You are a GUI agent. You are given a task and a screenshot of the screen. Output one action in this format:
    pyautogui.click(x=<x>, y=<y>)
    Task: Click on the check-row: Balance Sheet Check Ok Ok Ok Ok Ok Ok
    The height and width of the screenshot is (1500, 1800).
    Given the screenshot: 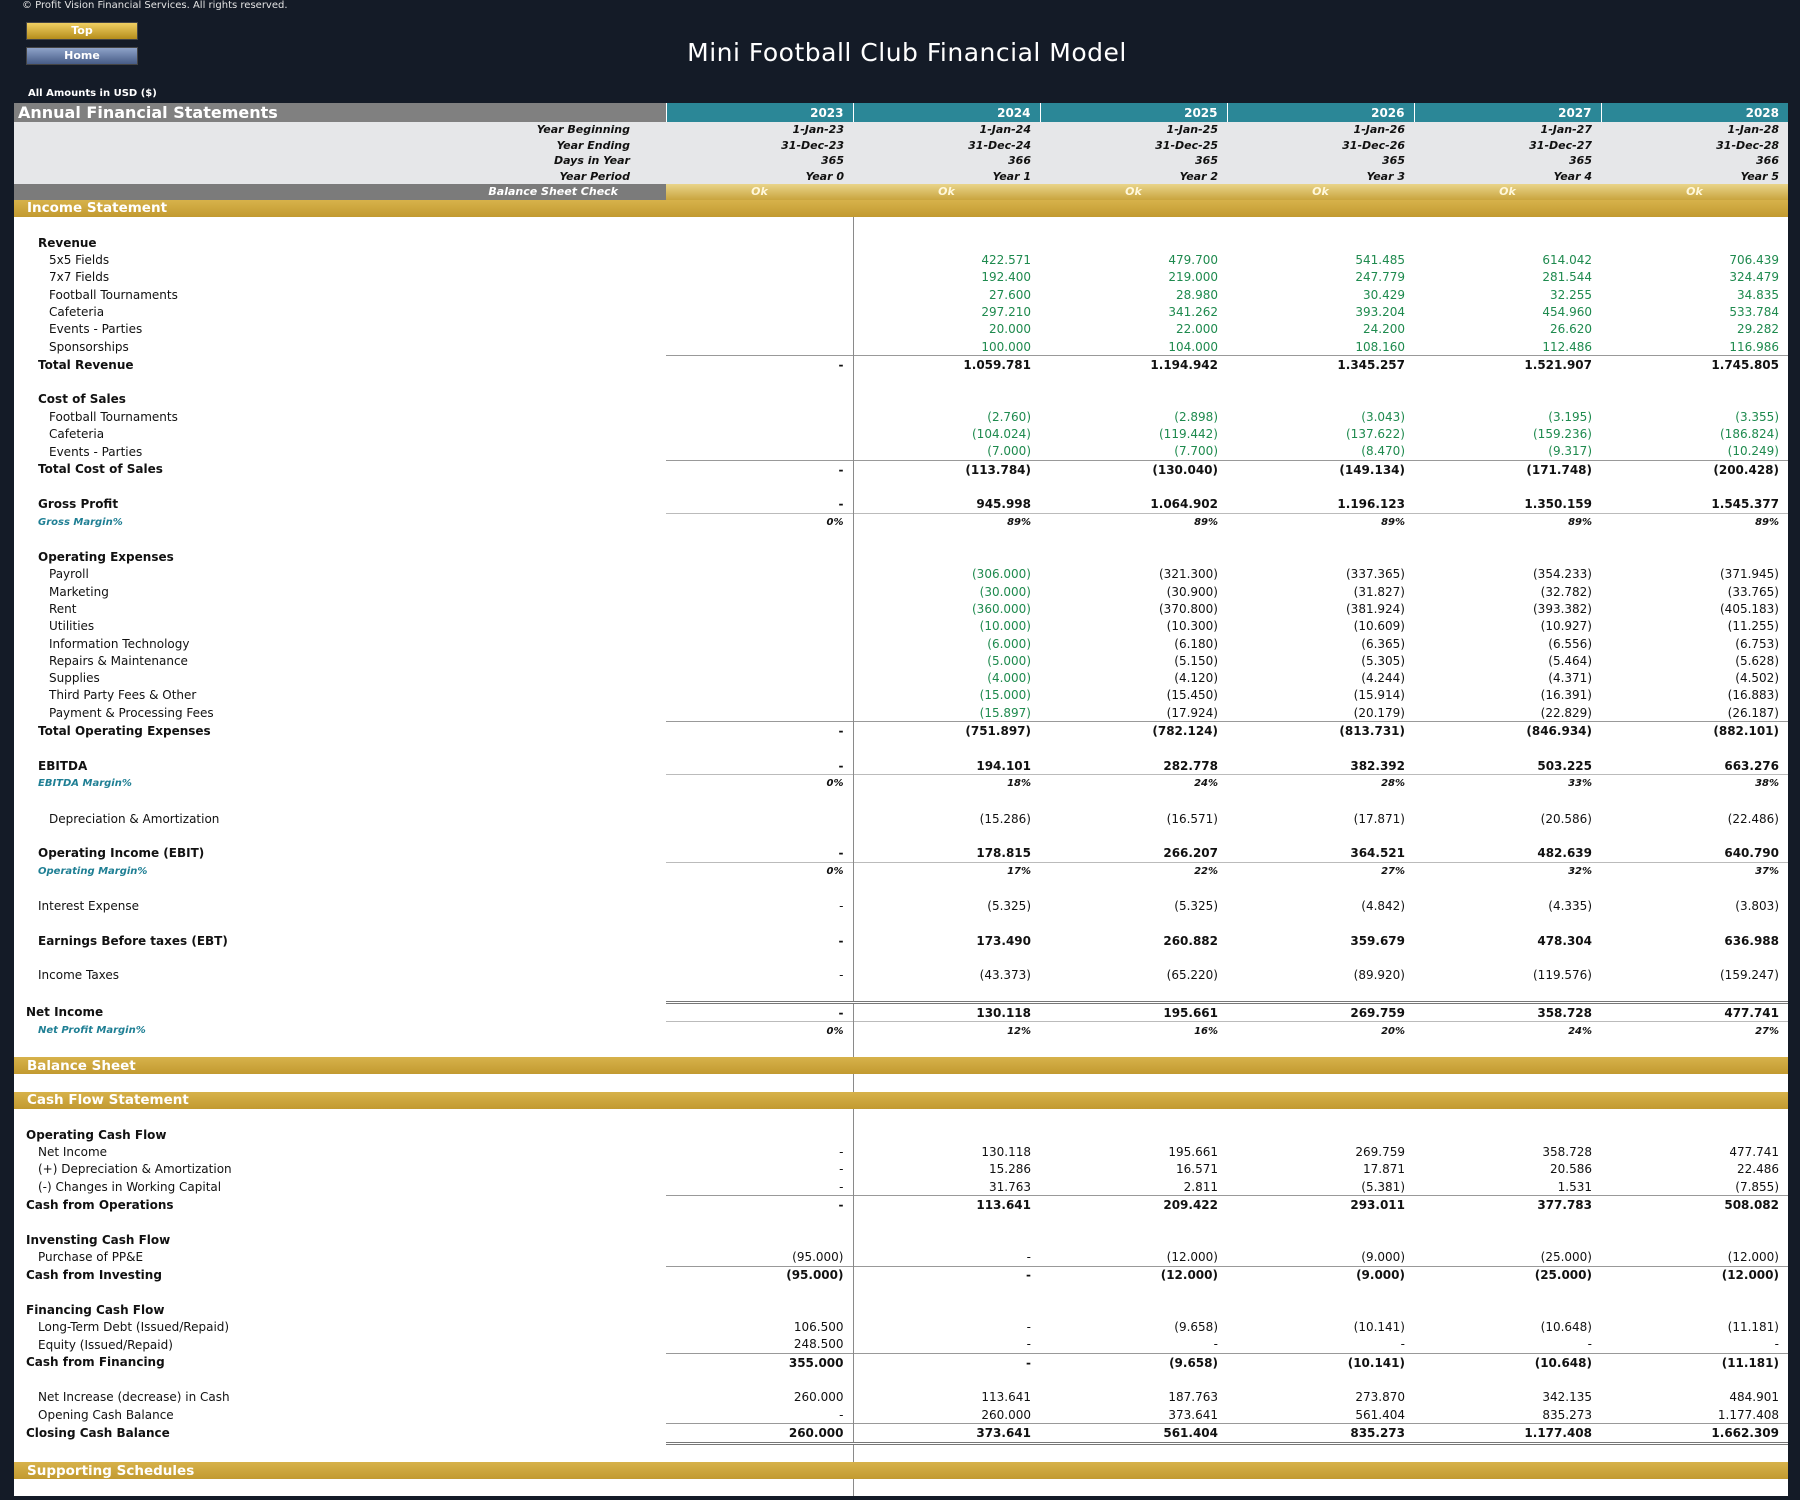 What is the action you would take?
    pyautogui.click(x=901, y=192)
    